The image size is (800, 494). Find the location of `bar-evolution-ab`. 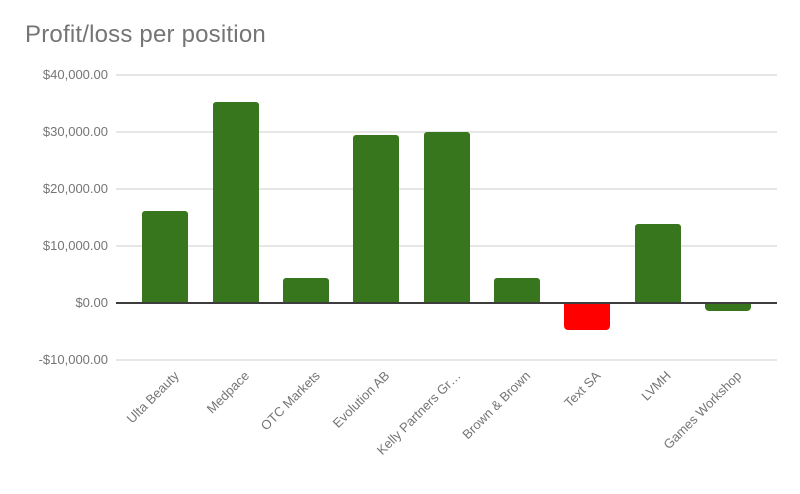

bar-evolution-ab is located at coordinates (376, 218).